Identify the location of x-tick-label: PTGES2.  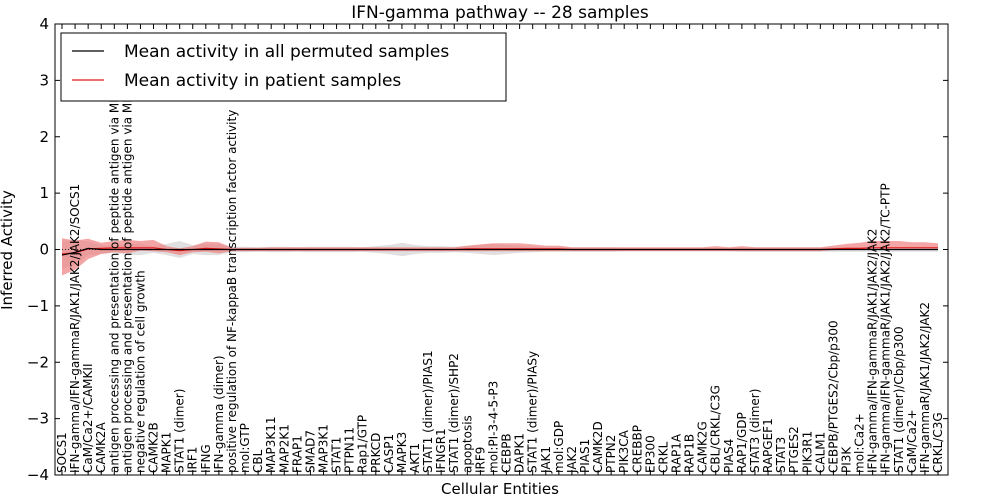
(794, 449).